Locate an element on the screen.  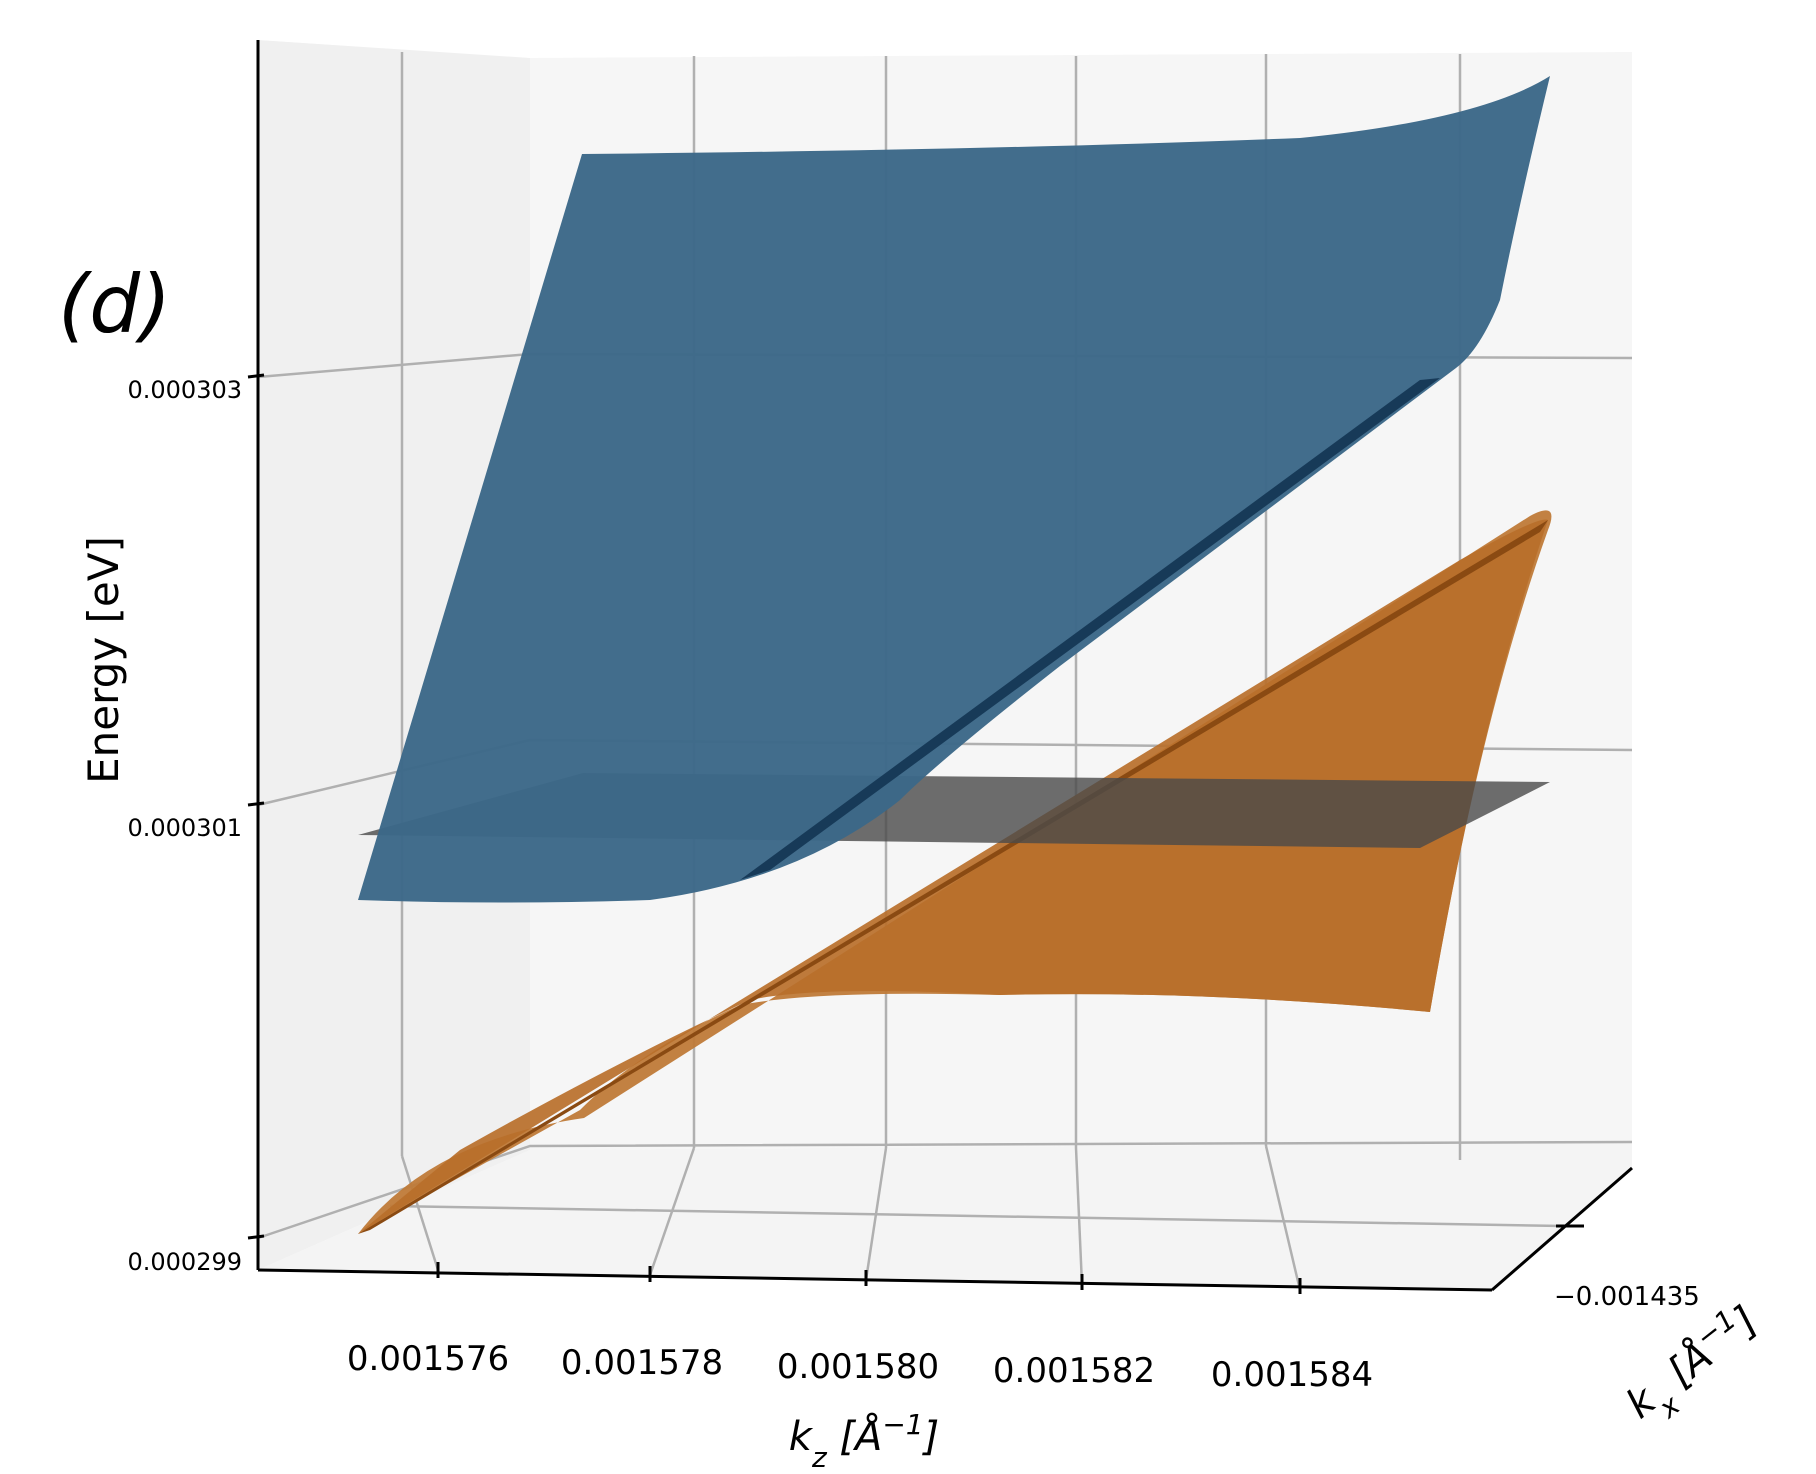
kz-tick-label: 0.001576 is located at coordinates (428, 1359).